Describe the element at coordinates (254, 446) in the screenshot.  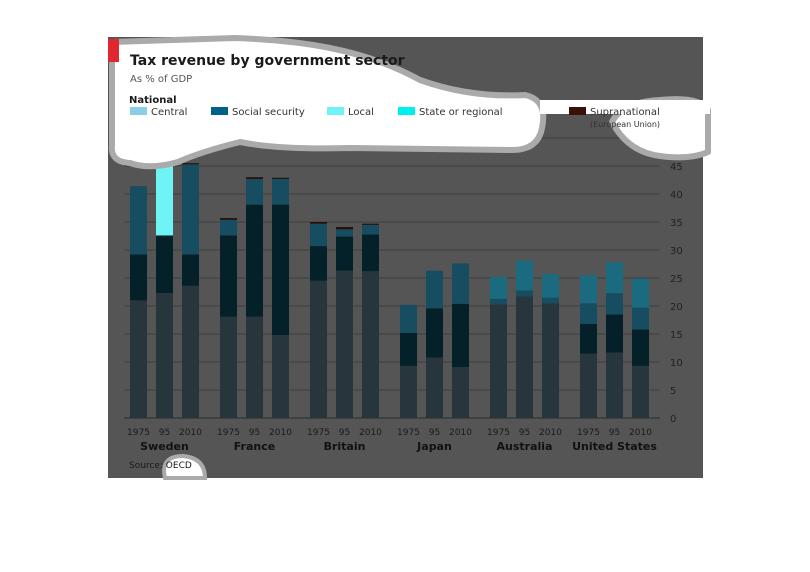
I see `country-label: France` at that location.